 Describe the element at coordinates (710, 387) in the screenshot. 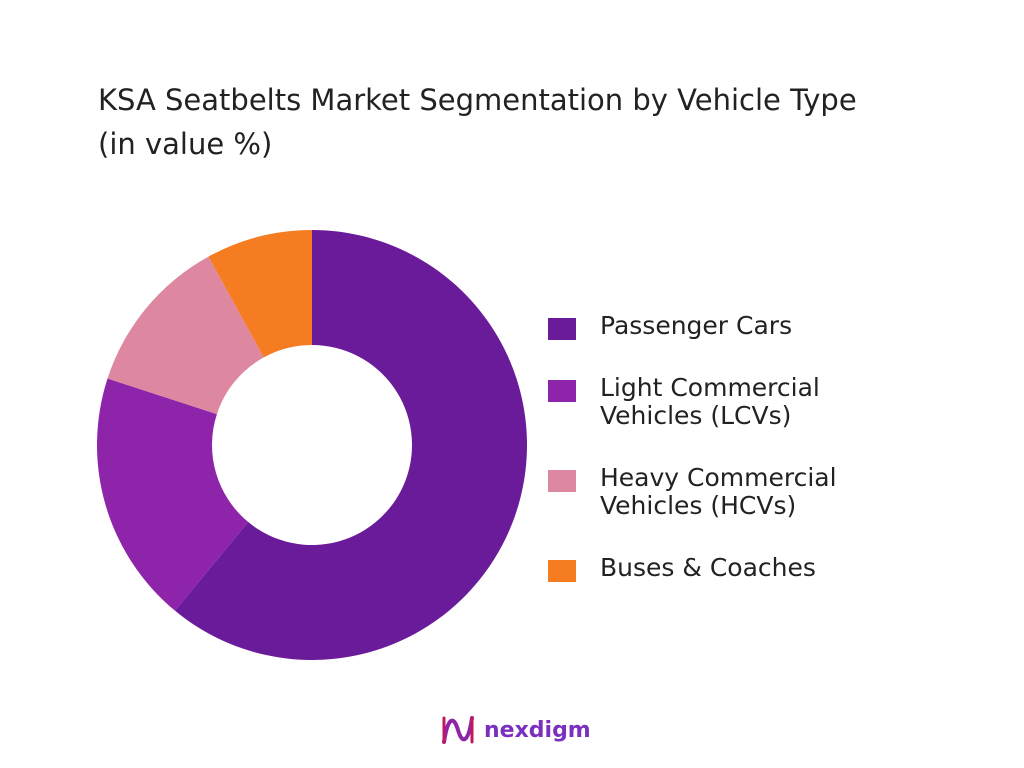

I see `legend-label: Light Commercial` at that location.